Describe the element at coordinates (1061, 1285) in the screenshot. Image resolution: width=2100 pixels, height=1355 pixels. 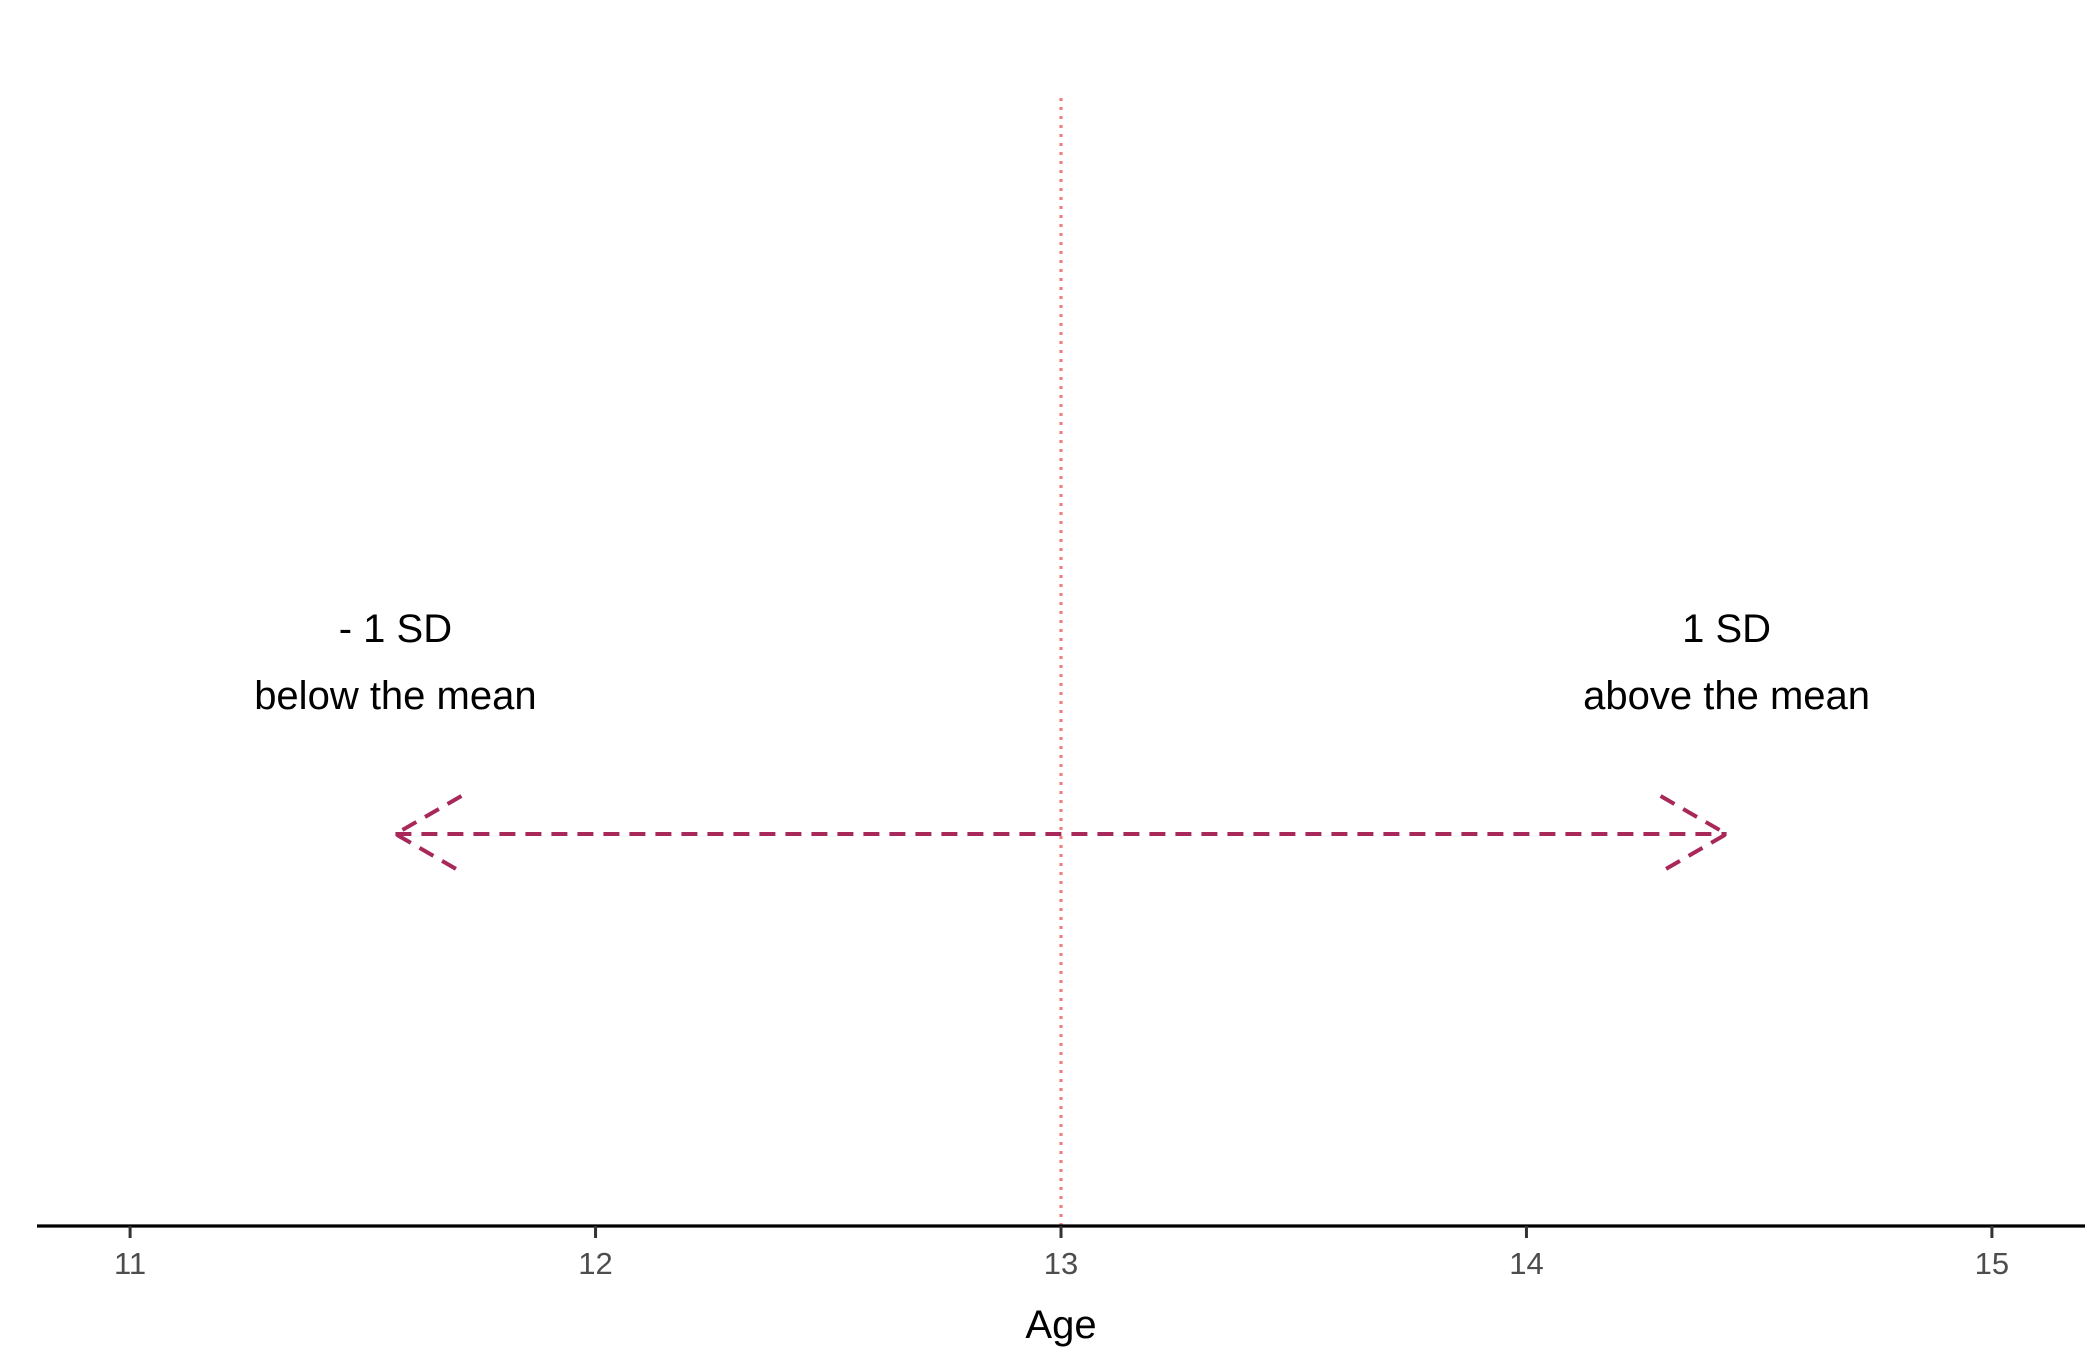
I see `x-axis-group: 11 12 13 14 15 Age` at that location.